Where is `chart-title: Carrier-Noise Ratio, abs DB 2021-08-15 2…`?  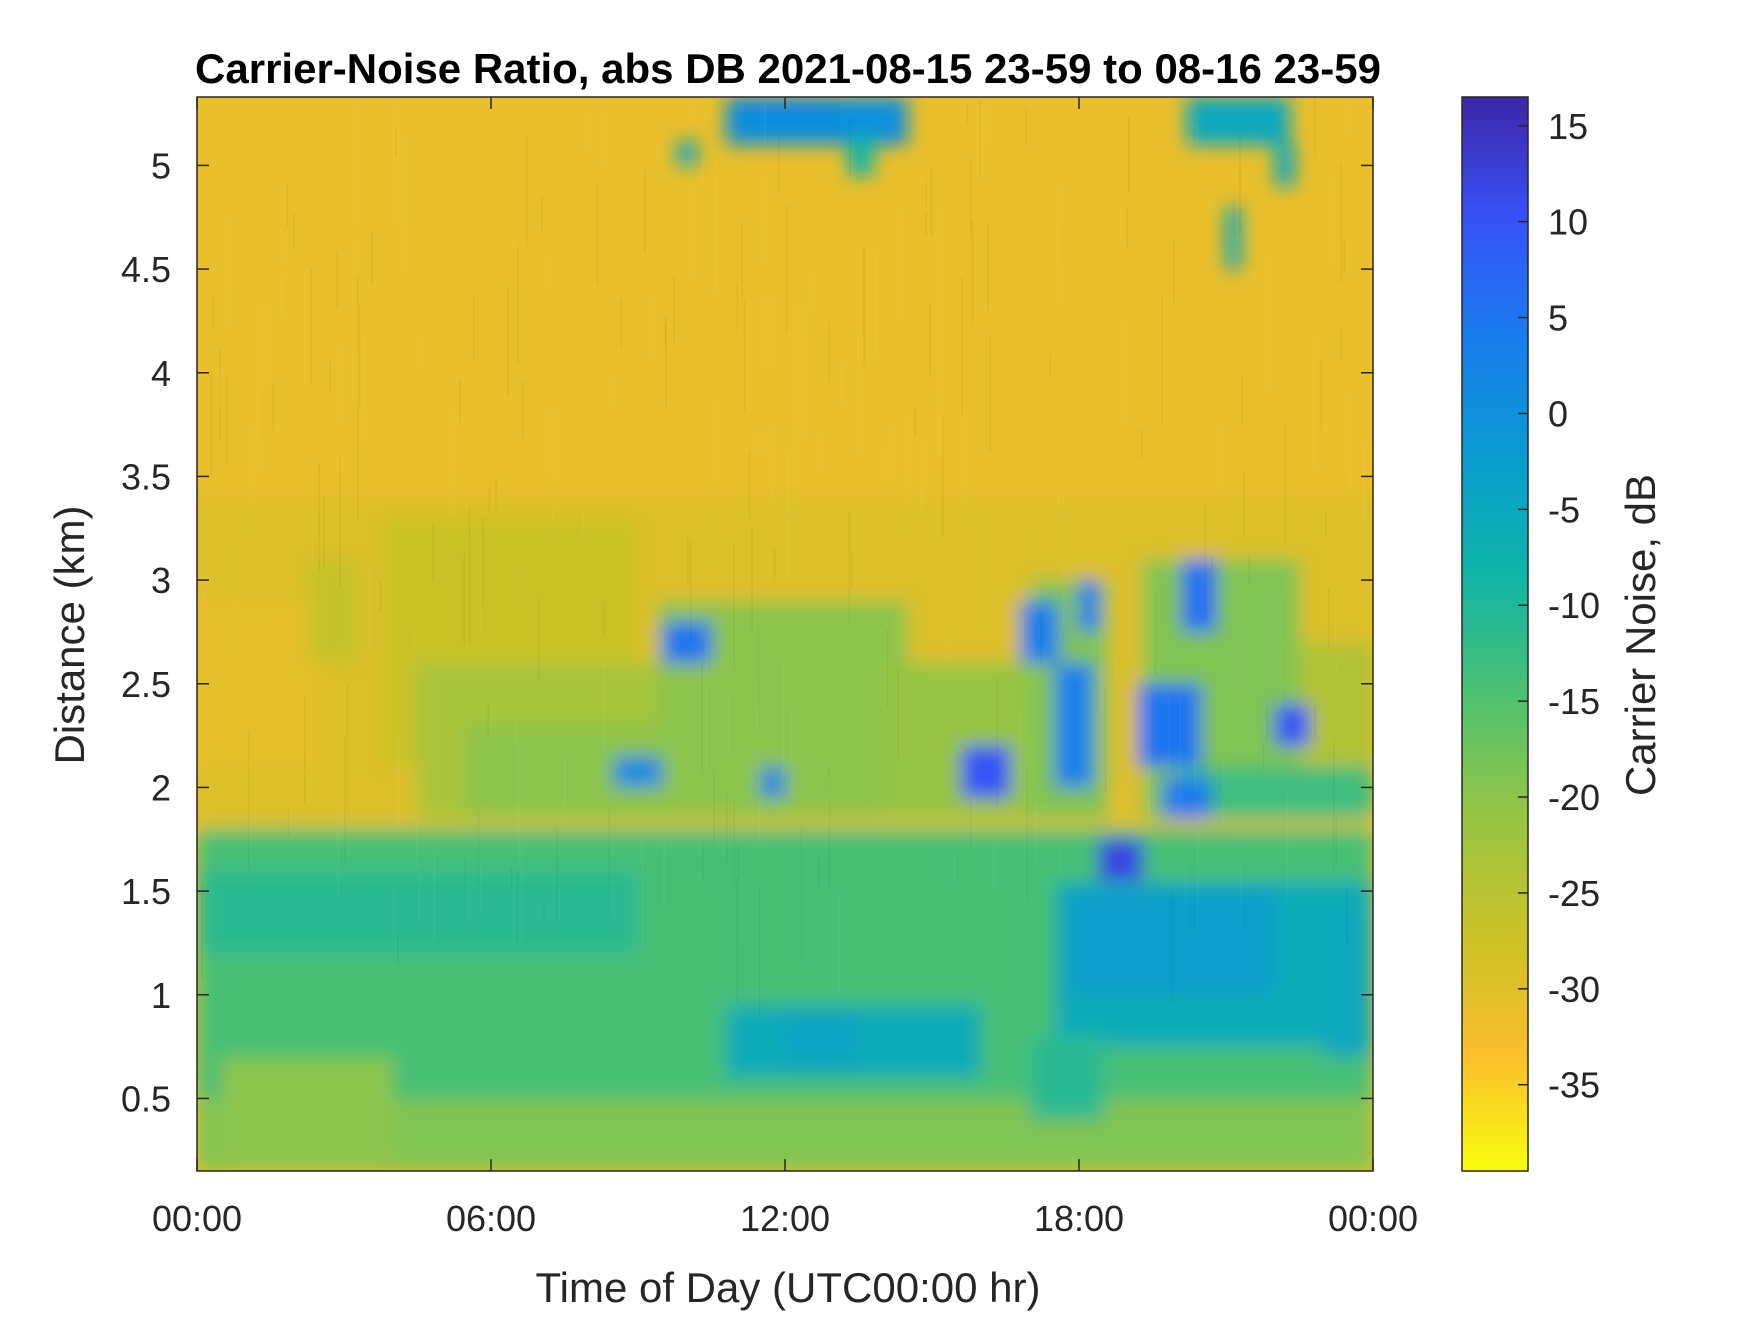
chart-title: Carrier-Noise Ratio, abs DB 2021-08-15 2… is located at coordinates (788, 68).